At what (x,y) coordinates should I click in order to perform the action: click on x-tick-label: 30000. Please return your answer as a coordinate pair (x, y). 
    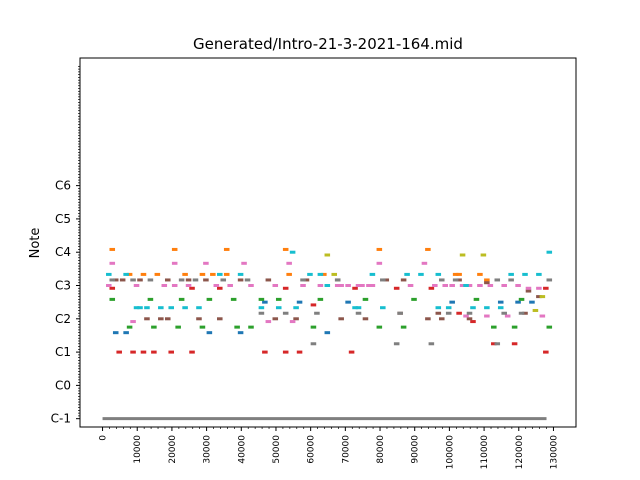
    Looking at the image, I should click on (208, 449).